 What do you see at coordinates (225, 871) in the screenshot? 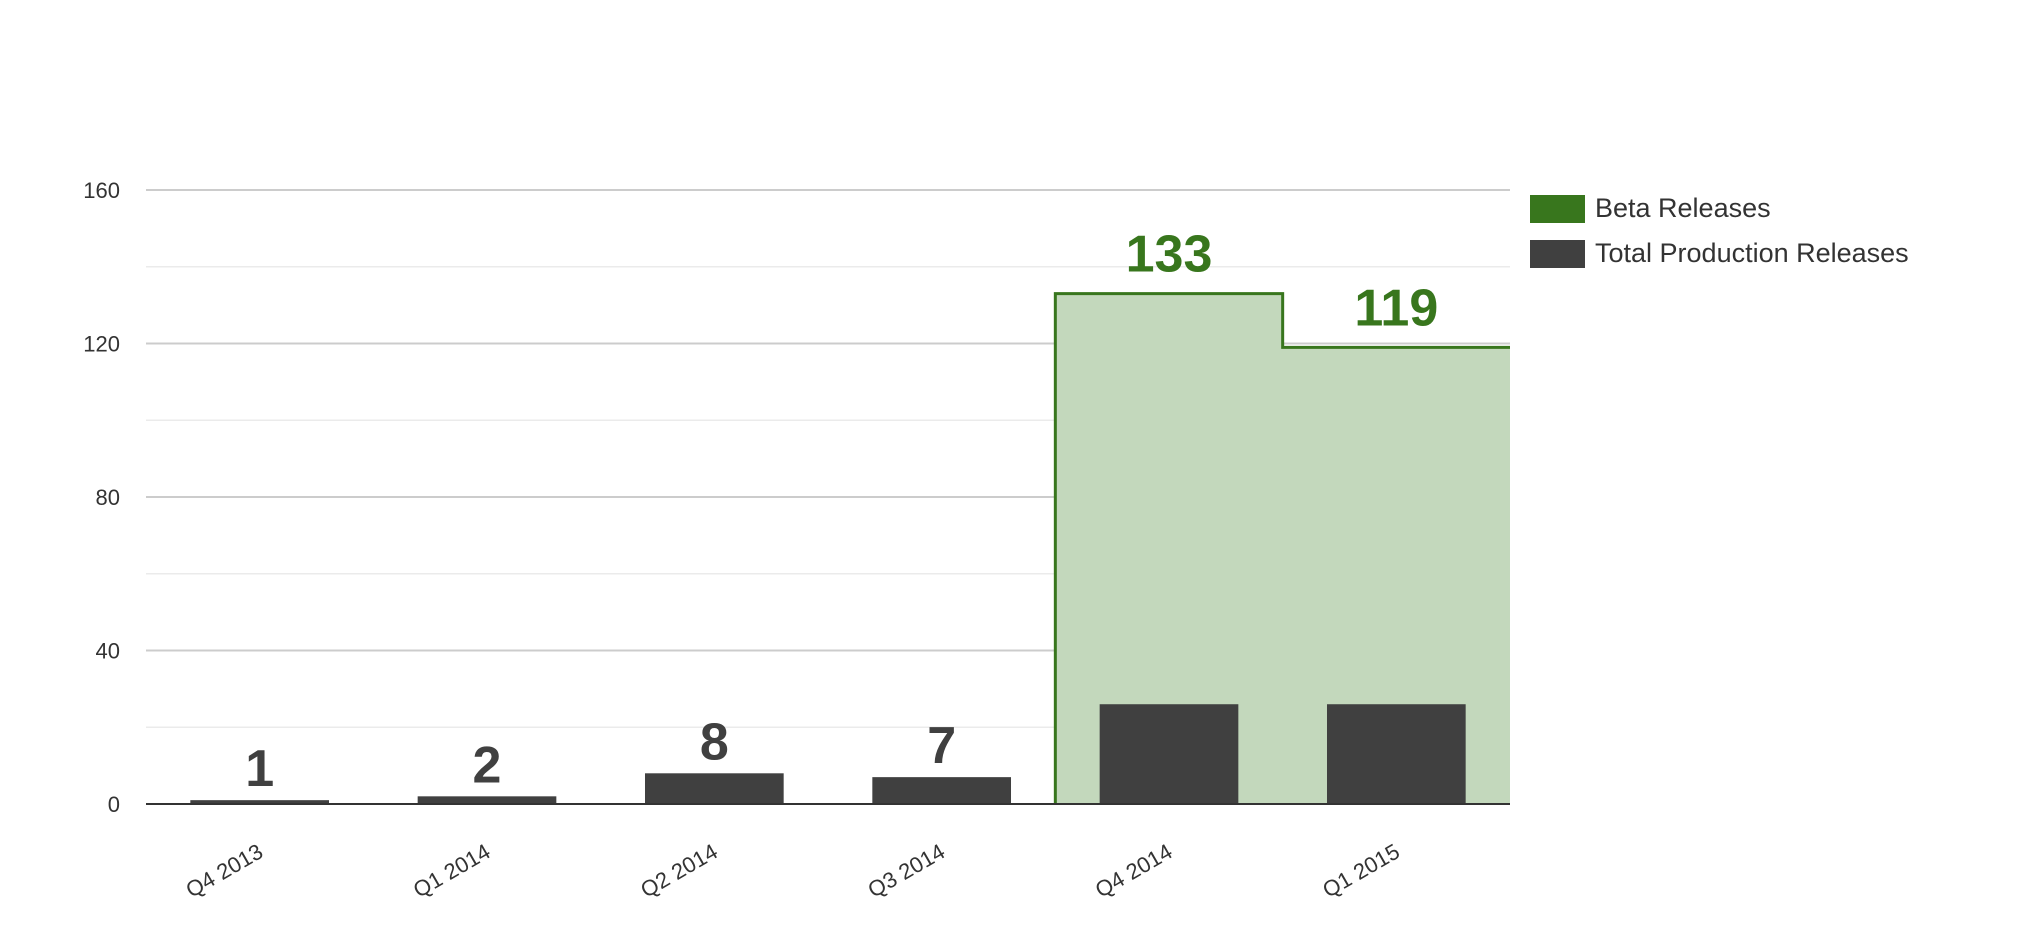
I see `x-tick-label: Q4 2013` at bounding box center [225, 871].